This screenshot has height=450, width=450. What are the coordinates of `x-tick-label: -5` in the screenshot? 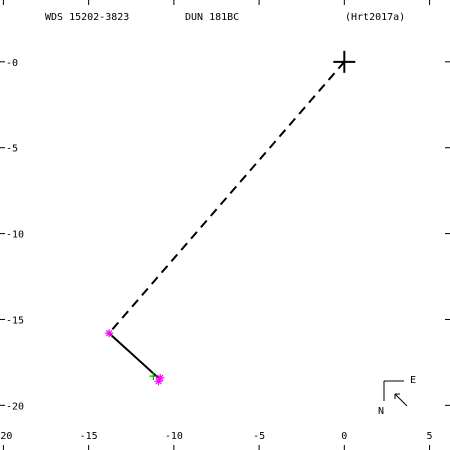 It's located at (259, 436).